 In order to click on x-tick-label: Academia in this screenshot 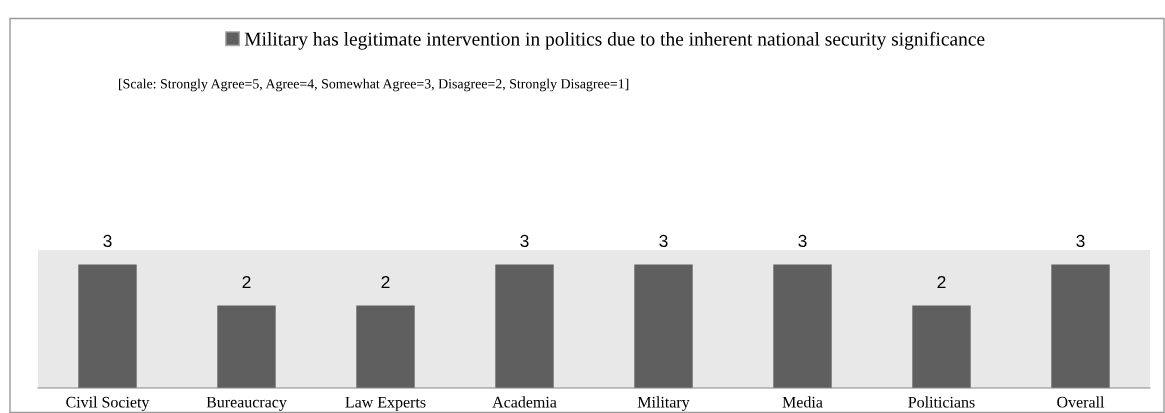, I will do `click(524, 402)`.